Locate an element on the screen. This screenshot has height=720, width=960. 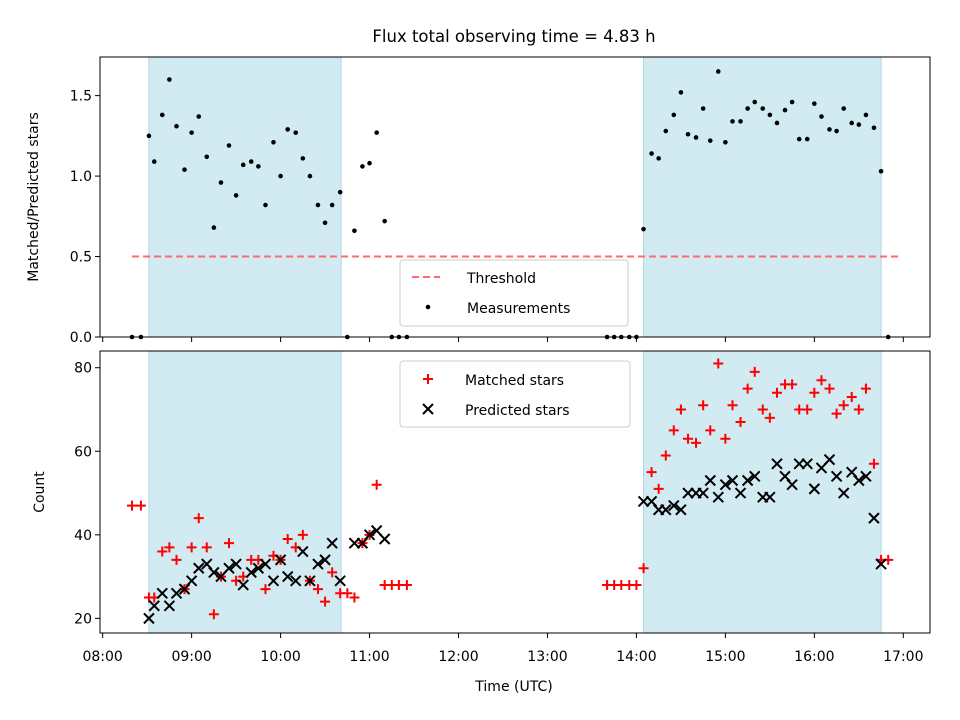
y-tick-label: 0.5 is located at coordinates (81, 258).